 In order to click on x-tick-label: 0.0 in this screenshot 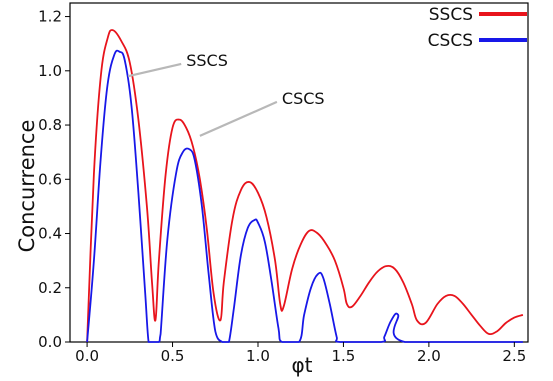, I will do `click(87, 356)`.